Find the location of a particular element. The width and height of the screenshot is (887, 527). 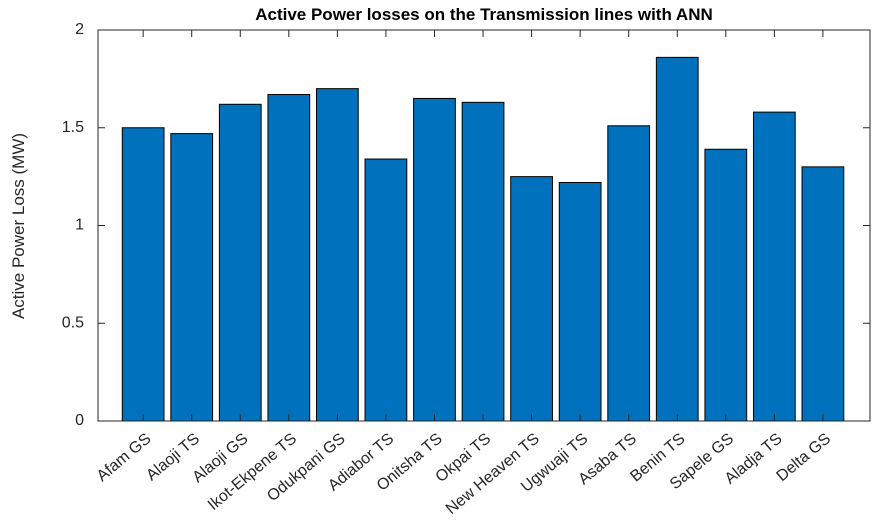

y-tick-label: 1.5 is located at coordinates (73, 127).